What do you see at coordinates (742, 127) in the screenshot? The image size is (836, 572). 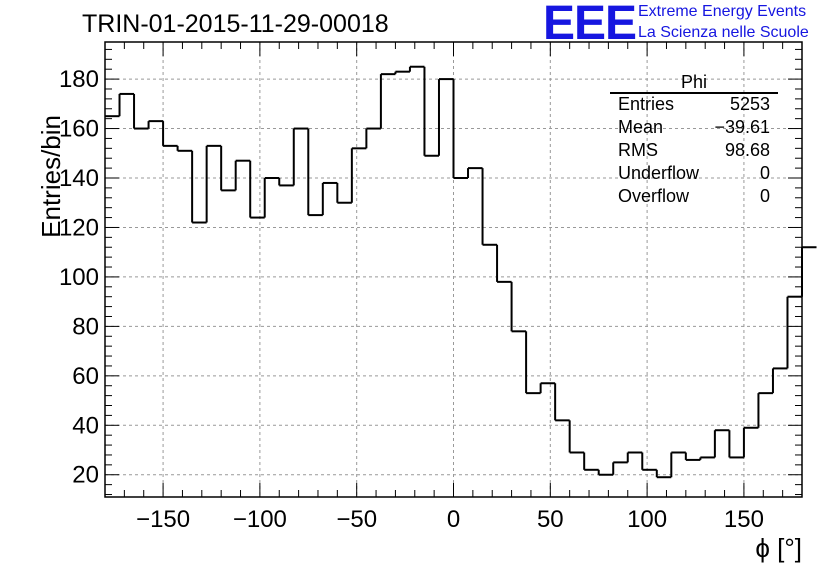 I see `stats-value: −39.61` at bounding box center [742, 127].